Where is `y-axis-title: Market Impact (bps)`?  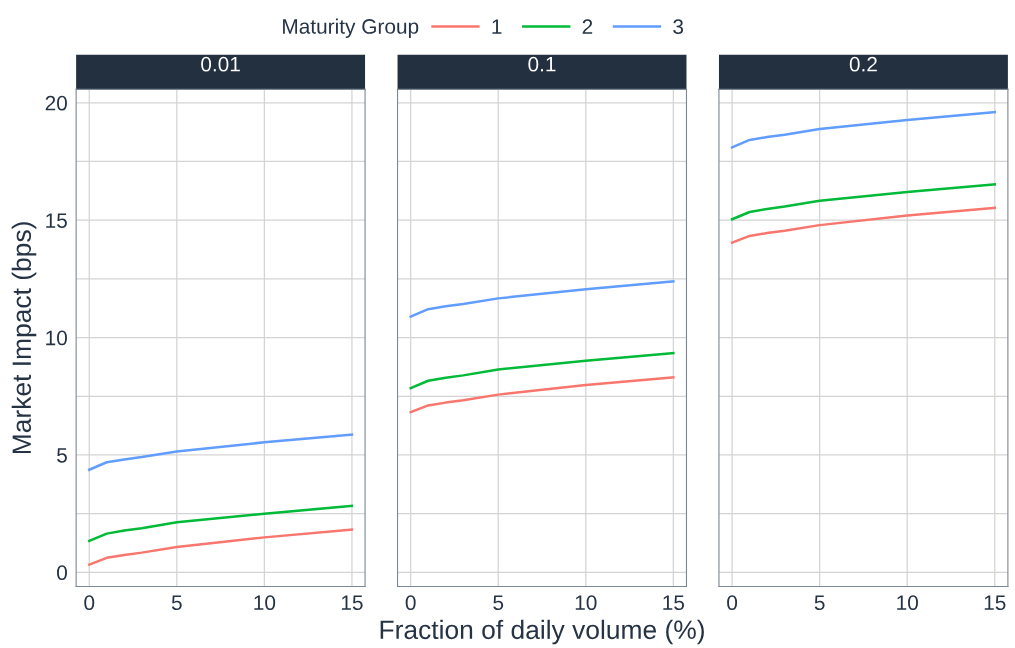
y-axis-title: Market Impact (bps) is located at coordinates (24, 338).